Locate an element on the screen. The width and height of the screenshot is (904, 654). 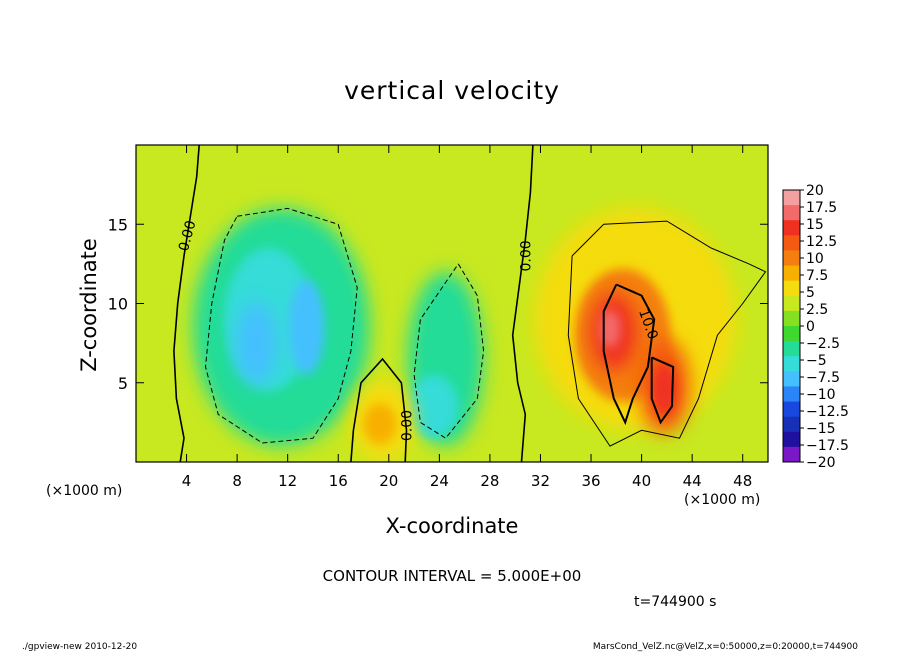
colorbar-label: 7.5 is located at coordinates (817, 276).